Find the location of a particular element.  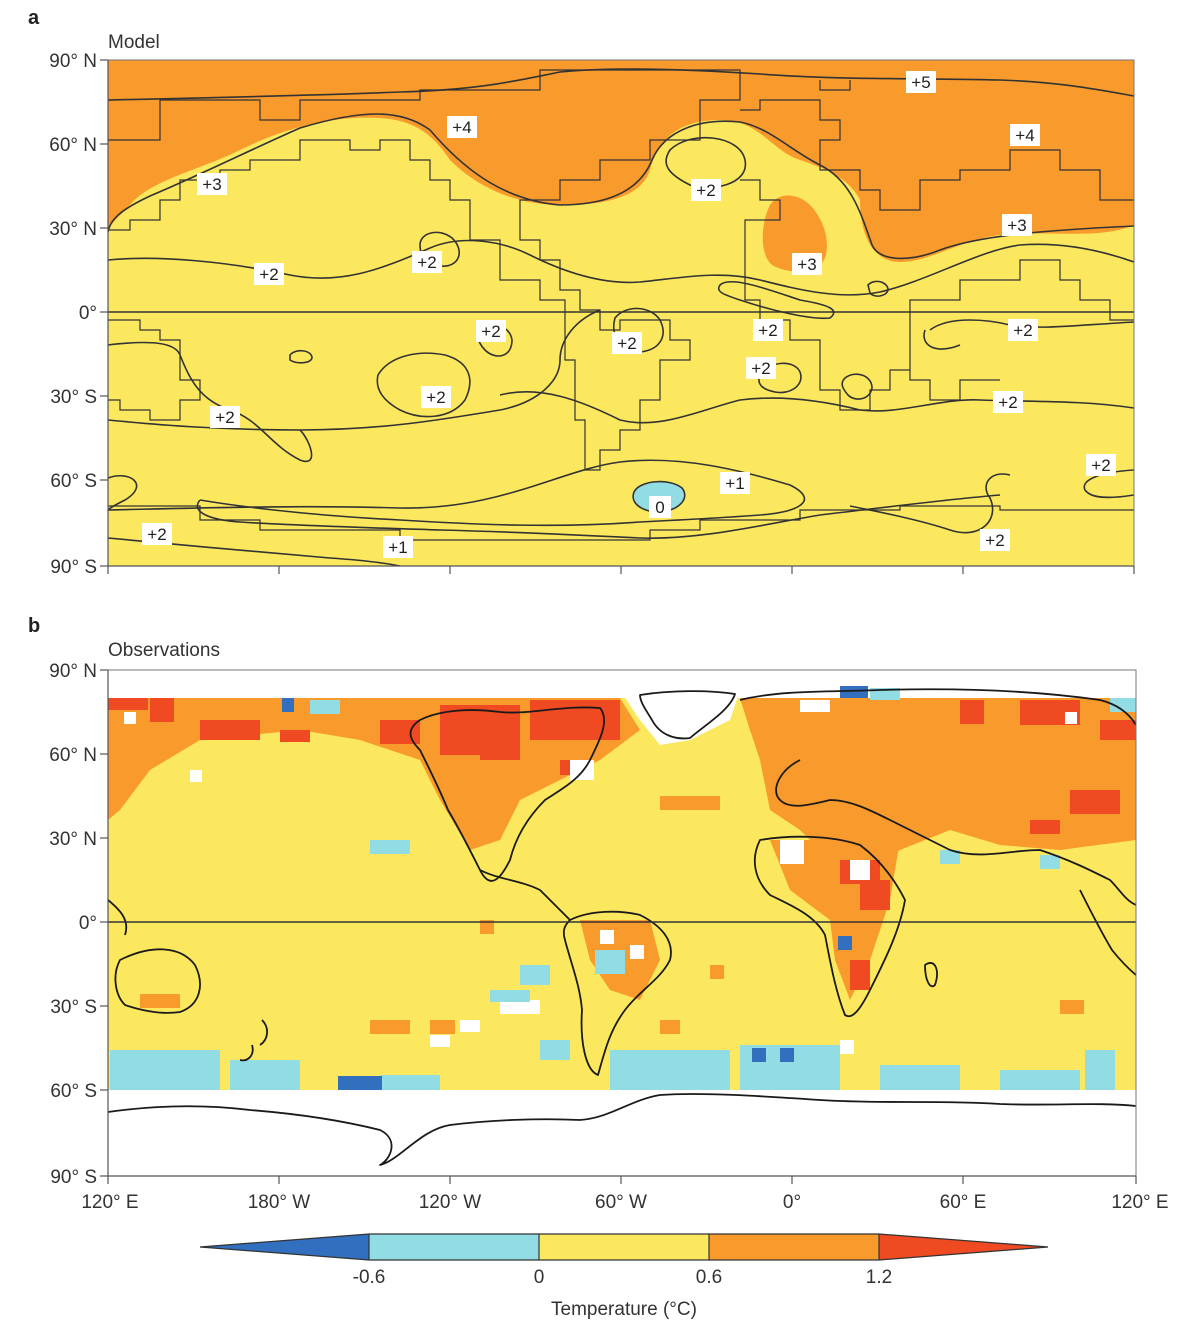

panel-a-title: Model is located at coordinates (134, 42).